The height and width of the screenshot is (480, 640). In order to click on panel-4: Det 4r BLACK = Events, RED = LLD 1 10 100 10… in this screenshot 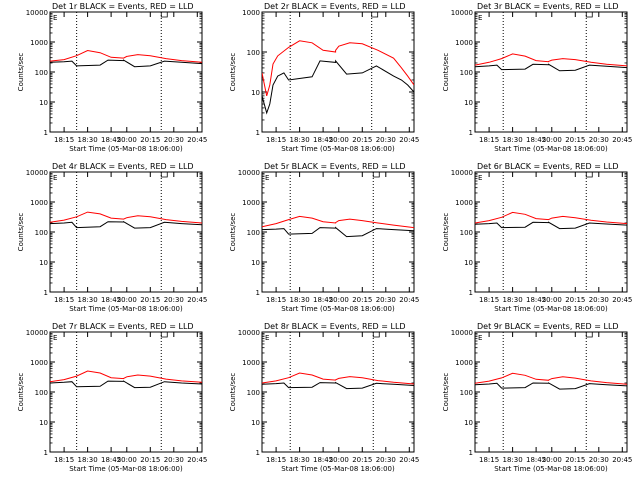, I will do `click(112, 237)`.